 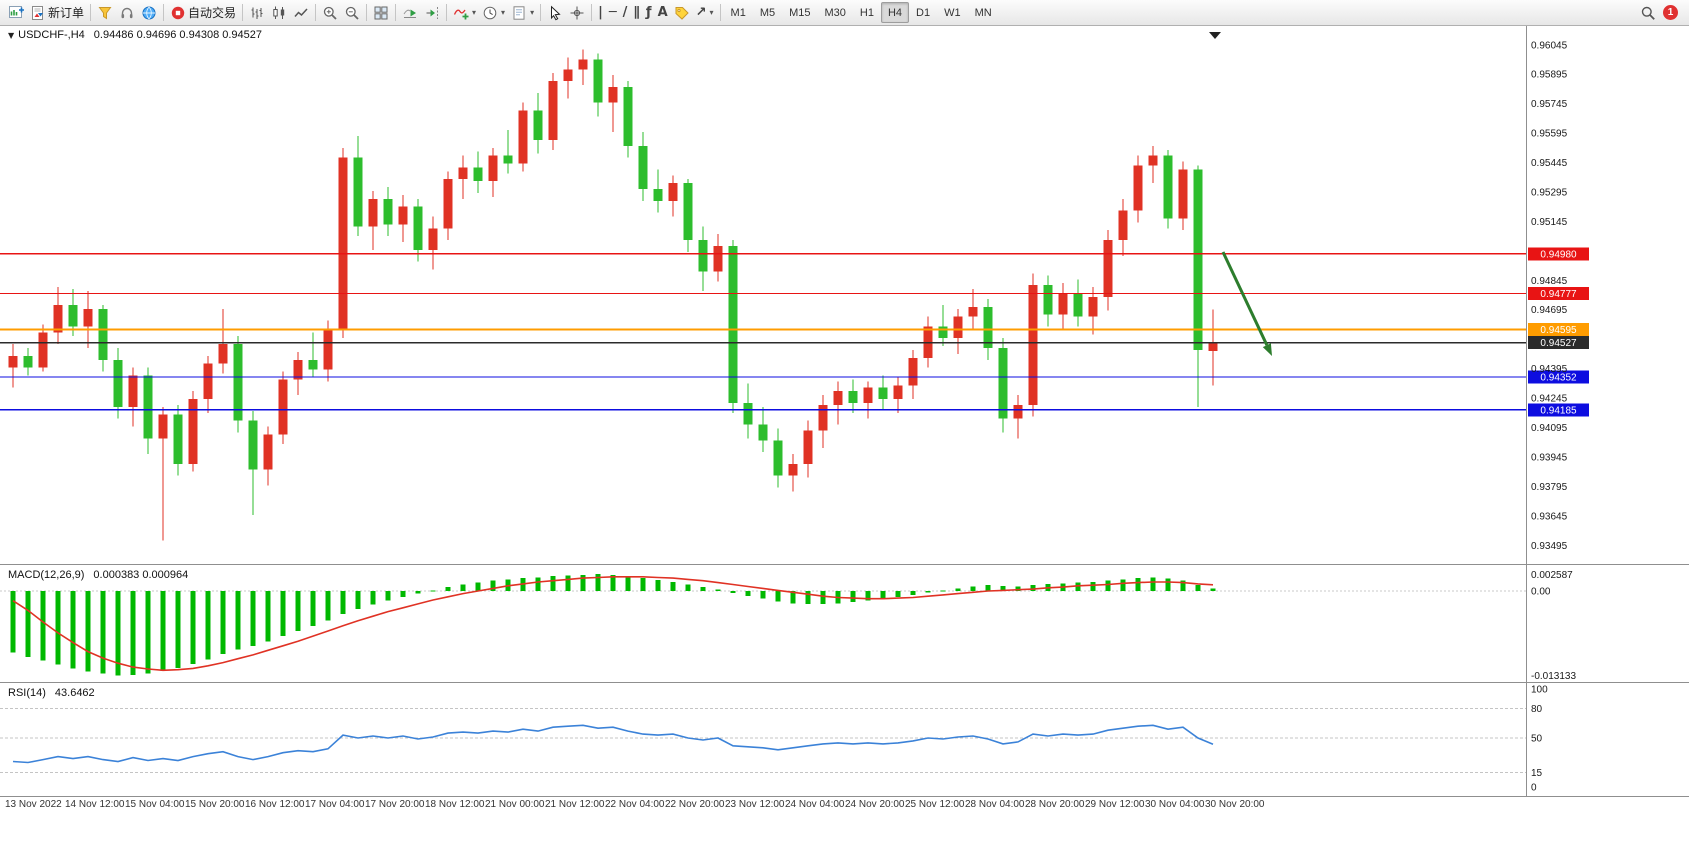 What do you see at coordinates (1558, 377) in the screenshot?
I see `price-box-0.94352: 0.94352` at bounding box center [1558, 377].